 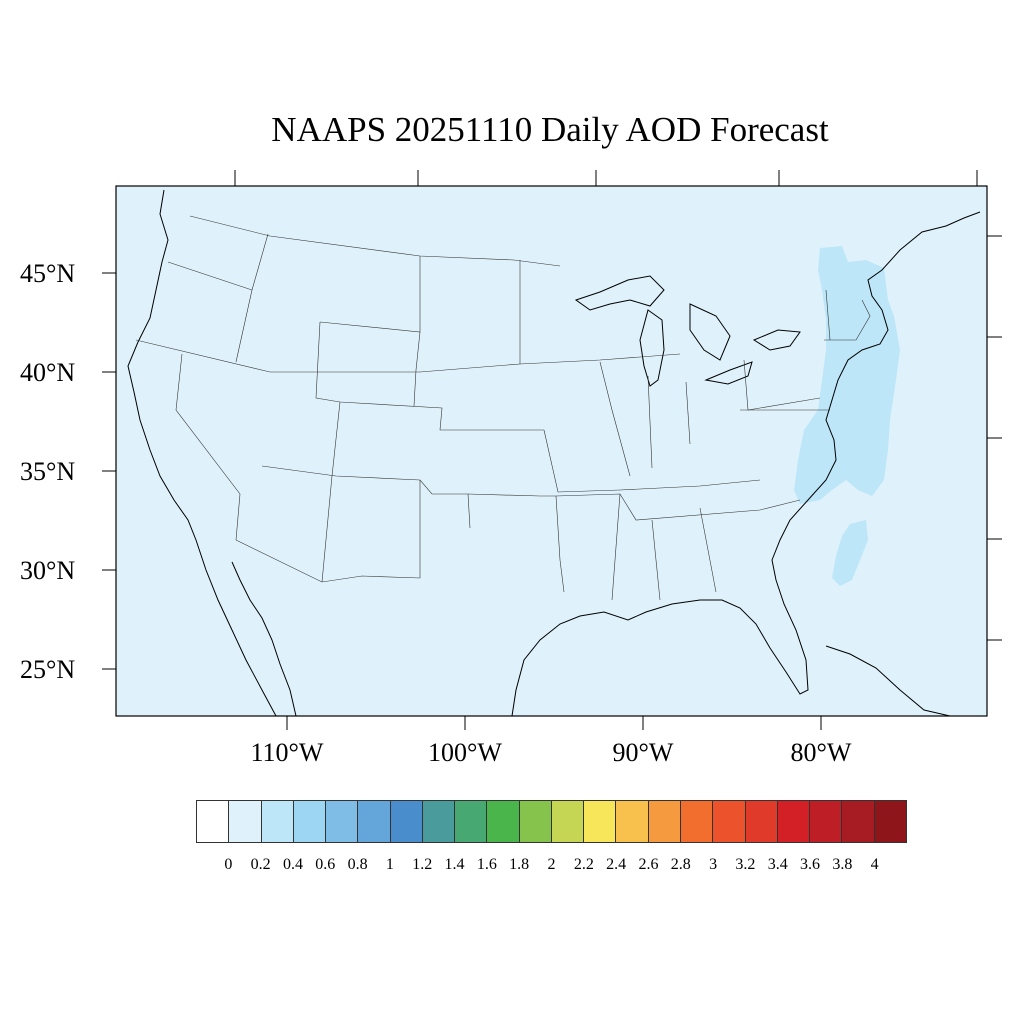 What do you see at coordinates (713, 864) in the screenshot?
I see `colorbar-label: 3` at bounding box center [713, 864].